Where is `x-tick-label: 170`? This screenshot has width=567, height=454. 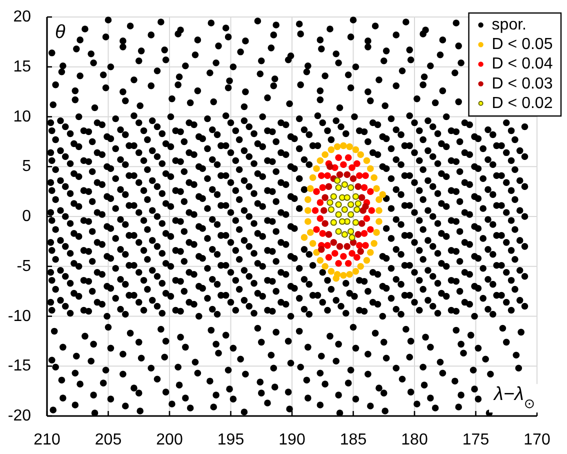
x-tick-label: 170 is located at coordinates (537, 440).